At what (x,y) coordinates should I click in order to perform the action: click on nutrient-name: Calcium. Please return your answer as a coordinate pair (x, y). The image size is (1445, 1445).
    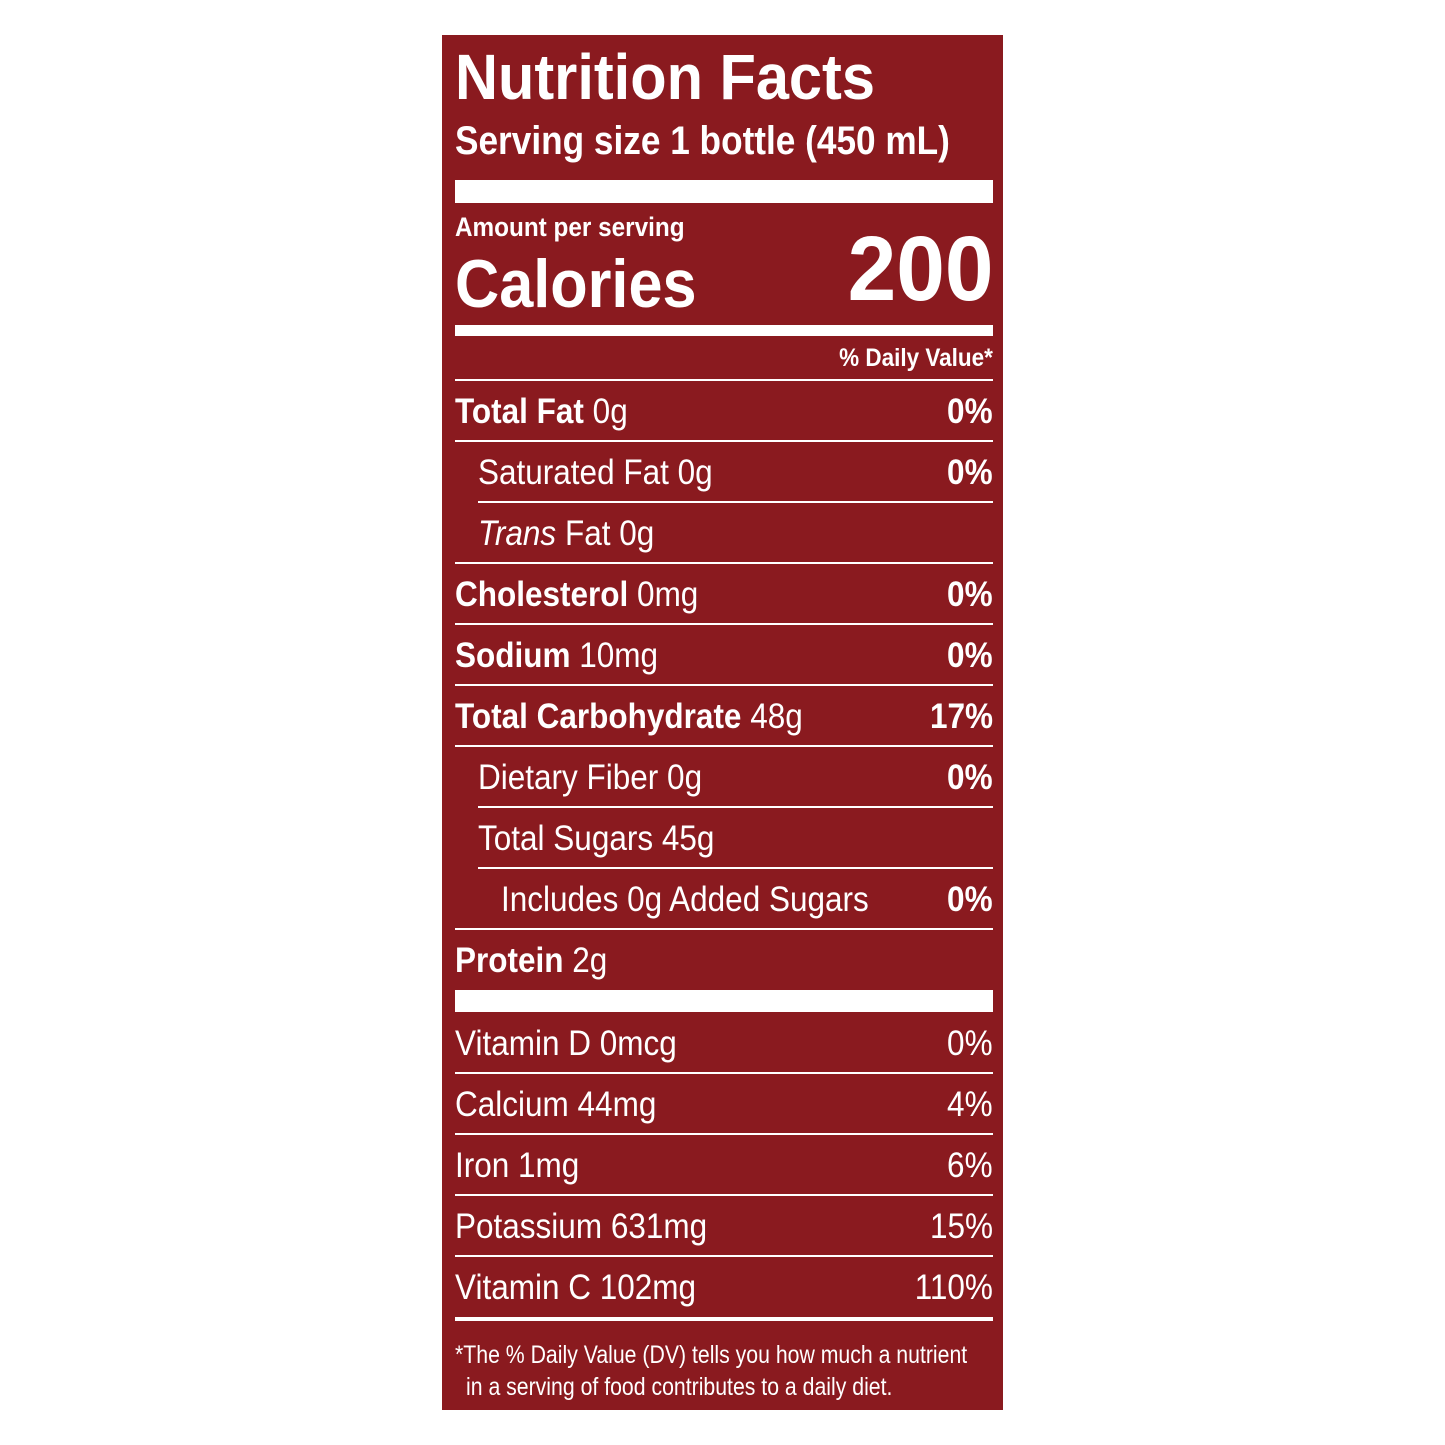
    Looking at the image, I should click on (512, 1104).